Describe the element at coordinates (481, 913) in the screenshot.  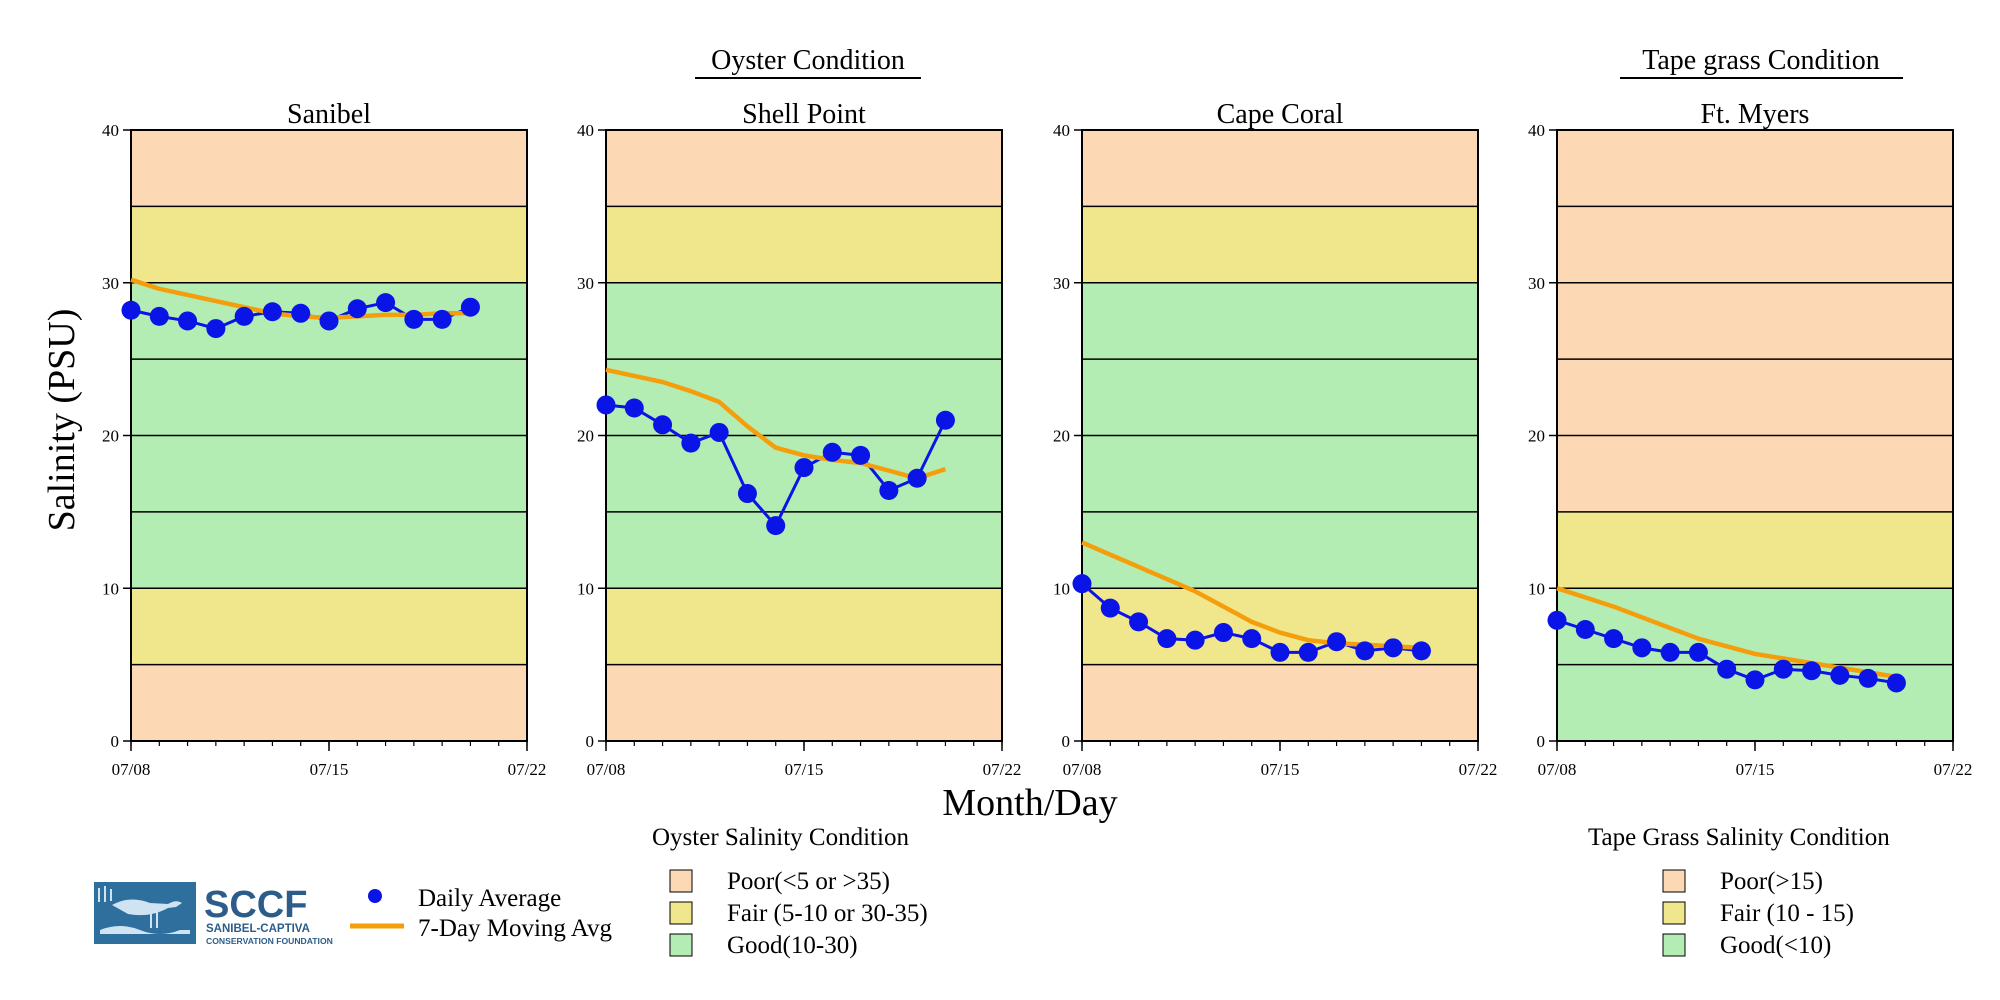
I see `series-legend: Daily Average 7-Day Moving Avg` at that location.